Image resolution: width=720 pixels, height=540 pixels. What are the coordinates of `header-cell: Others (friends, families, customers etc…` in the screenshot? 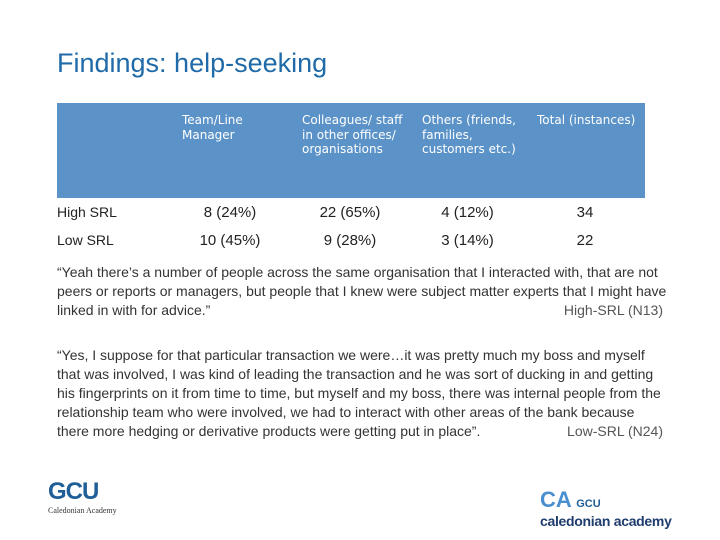 It's located at (467, 150).